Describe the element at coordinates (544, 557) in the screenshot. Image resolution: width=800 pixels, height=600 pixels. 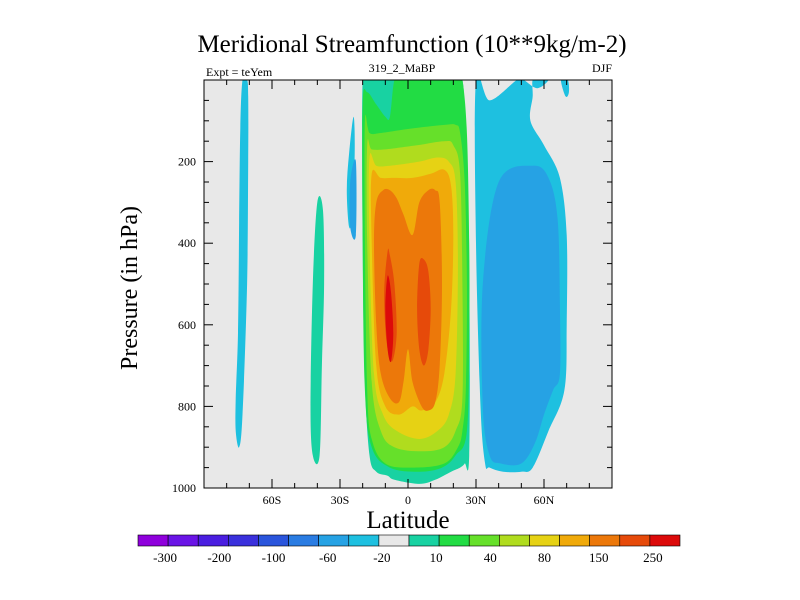
I see `colorbar-label: 80` at that location.